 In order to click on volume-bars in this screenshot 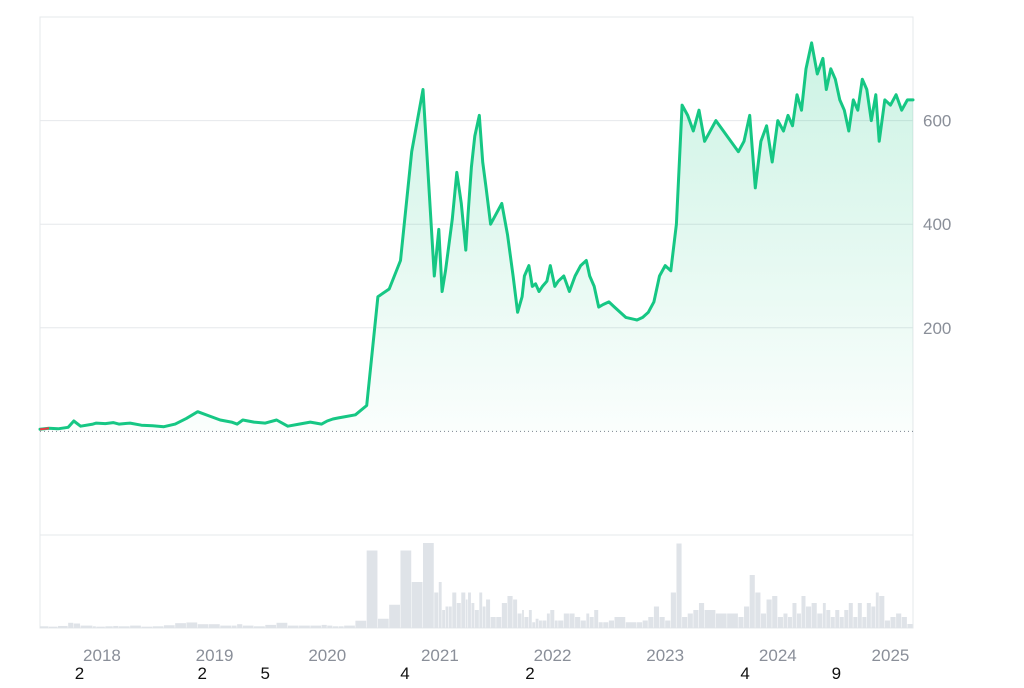, I will do `click(476, 585)`.